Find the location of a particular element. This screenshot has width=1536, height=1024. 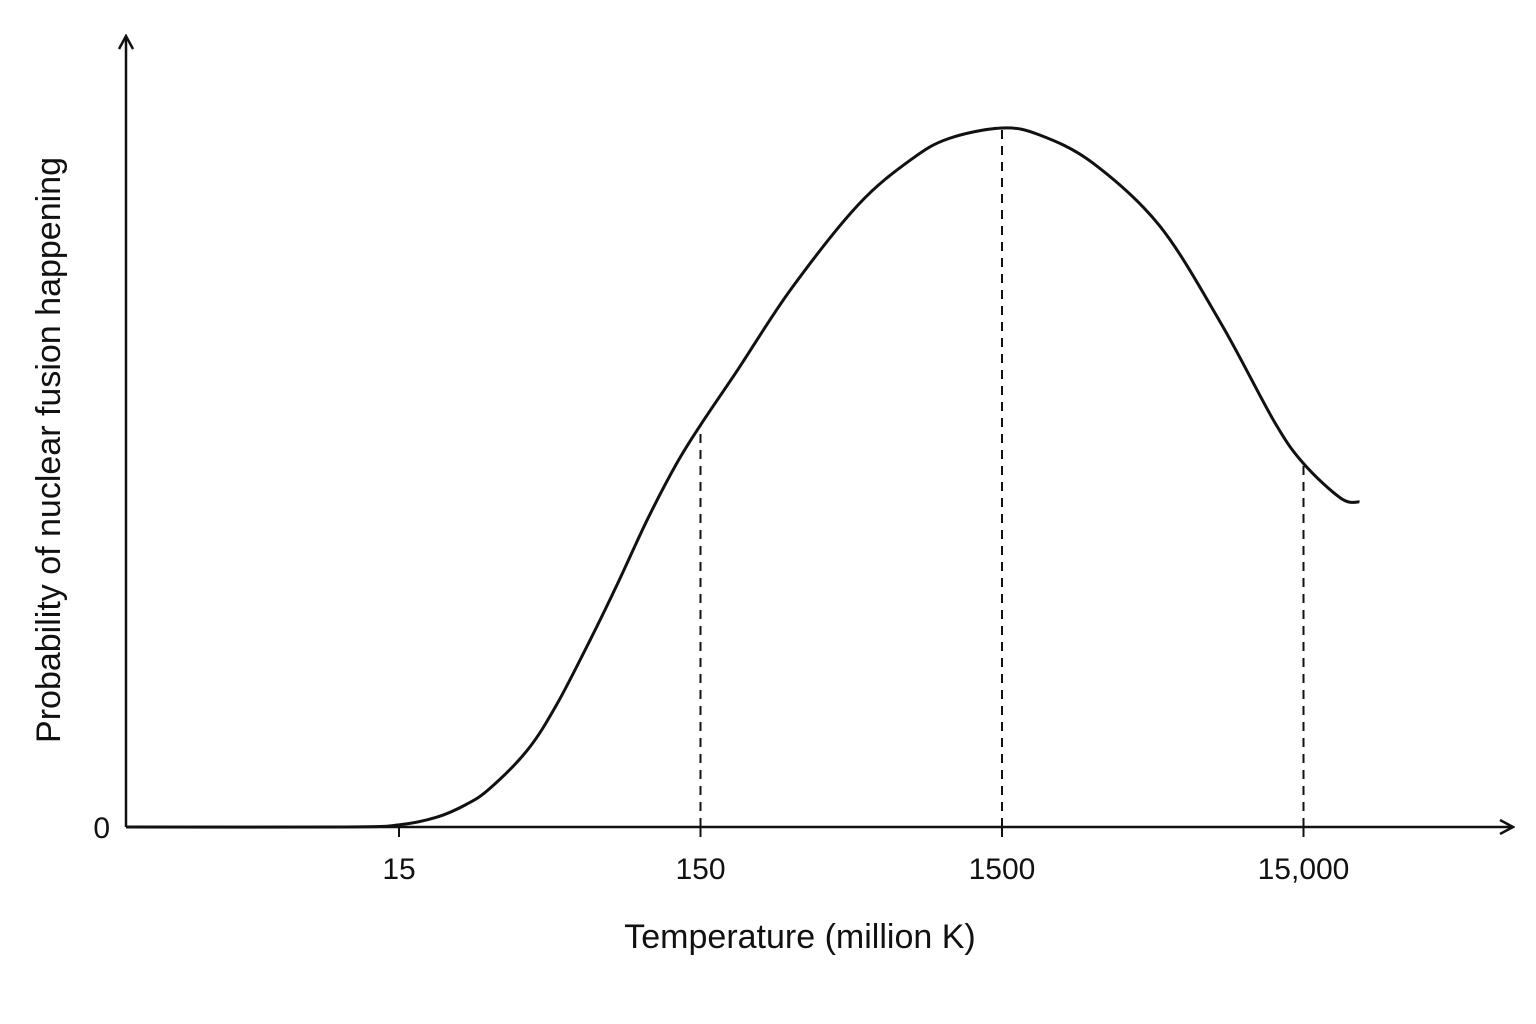

x-tick-label: 1500 is located at coordinates (1002, 869).